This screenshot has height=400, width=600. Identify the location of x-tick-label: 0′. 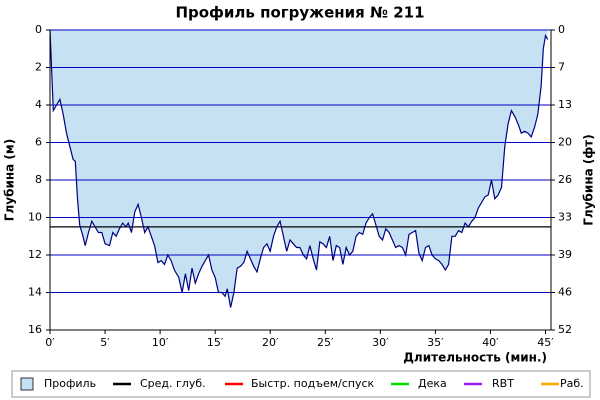
(50, 342).